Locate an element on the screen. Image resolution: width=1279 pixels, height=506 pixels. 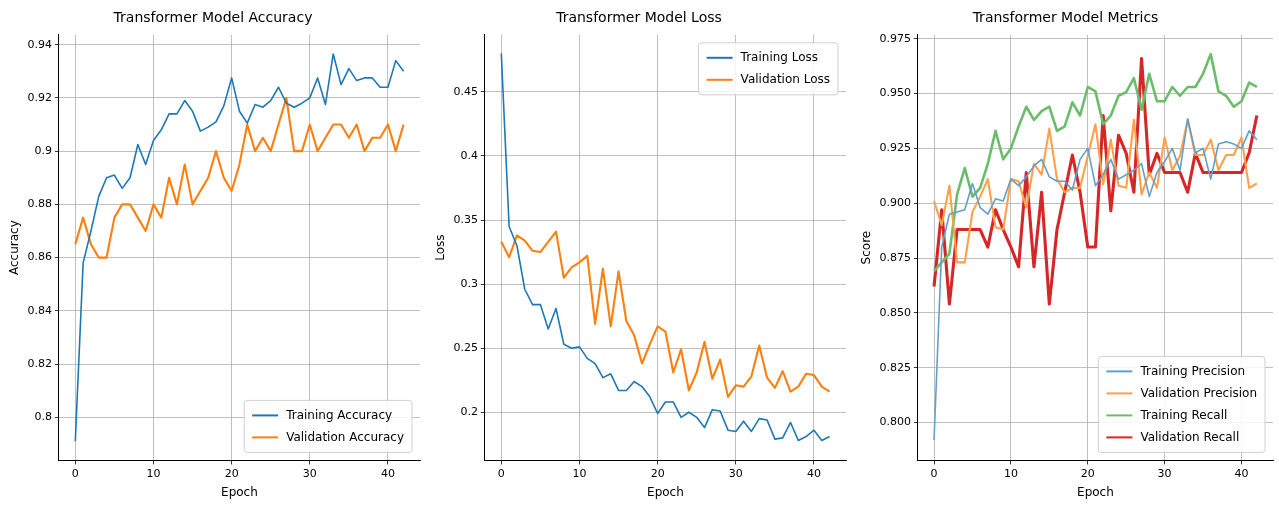
y-tick-label: 0.82 is located at coordinates (39, 363).